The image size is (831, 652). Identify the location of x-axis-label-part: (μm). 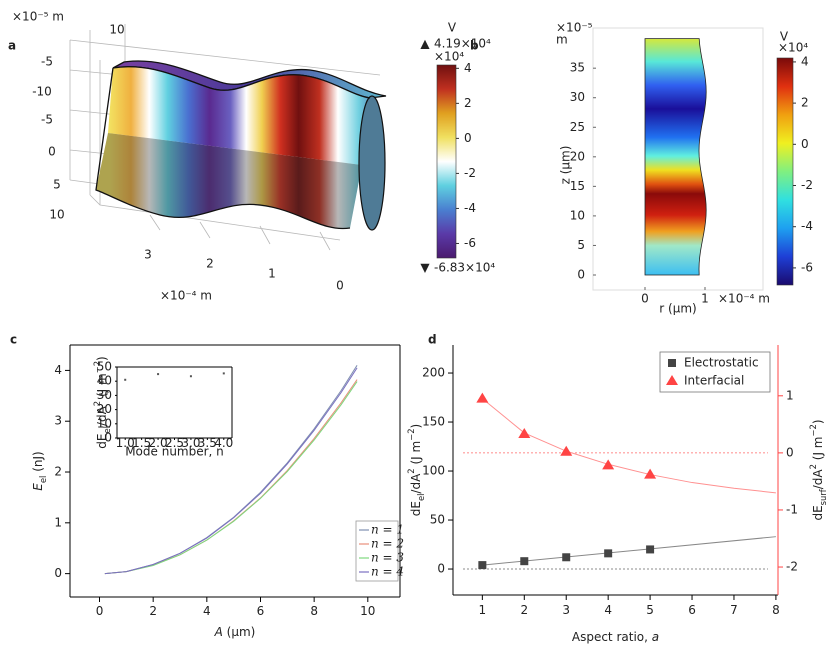
(239, 632).